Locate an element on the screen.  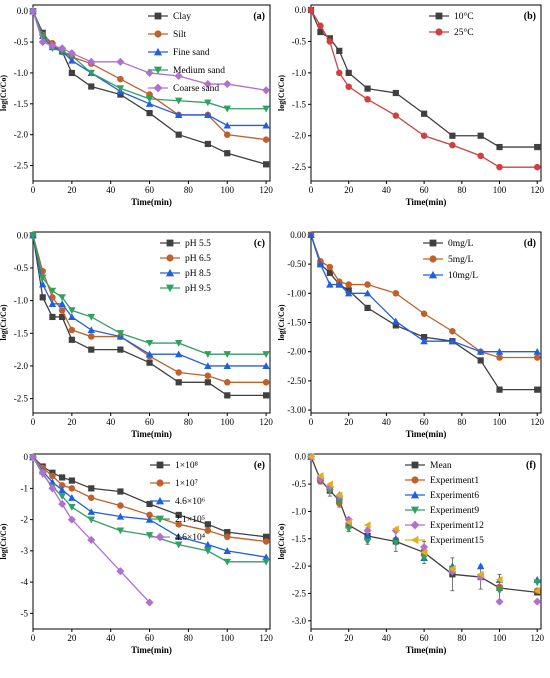
x-tick-label: 20 is located at coordinates (349, 638).